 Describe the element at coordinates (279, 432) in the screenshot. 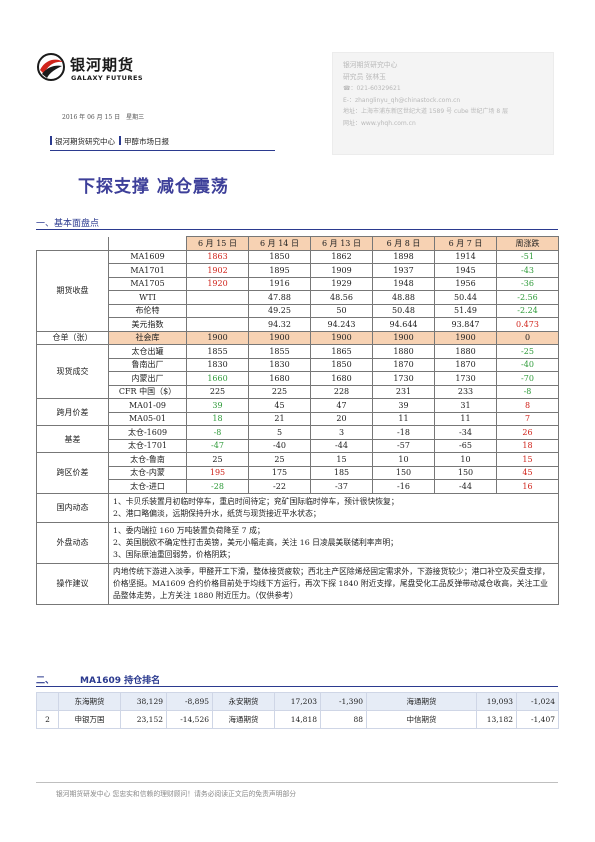

I see `value-cell: 5` at that location.